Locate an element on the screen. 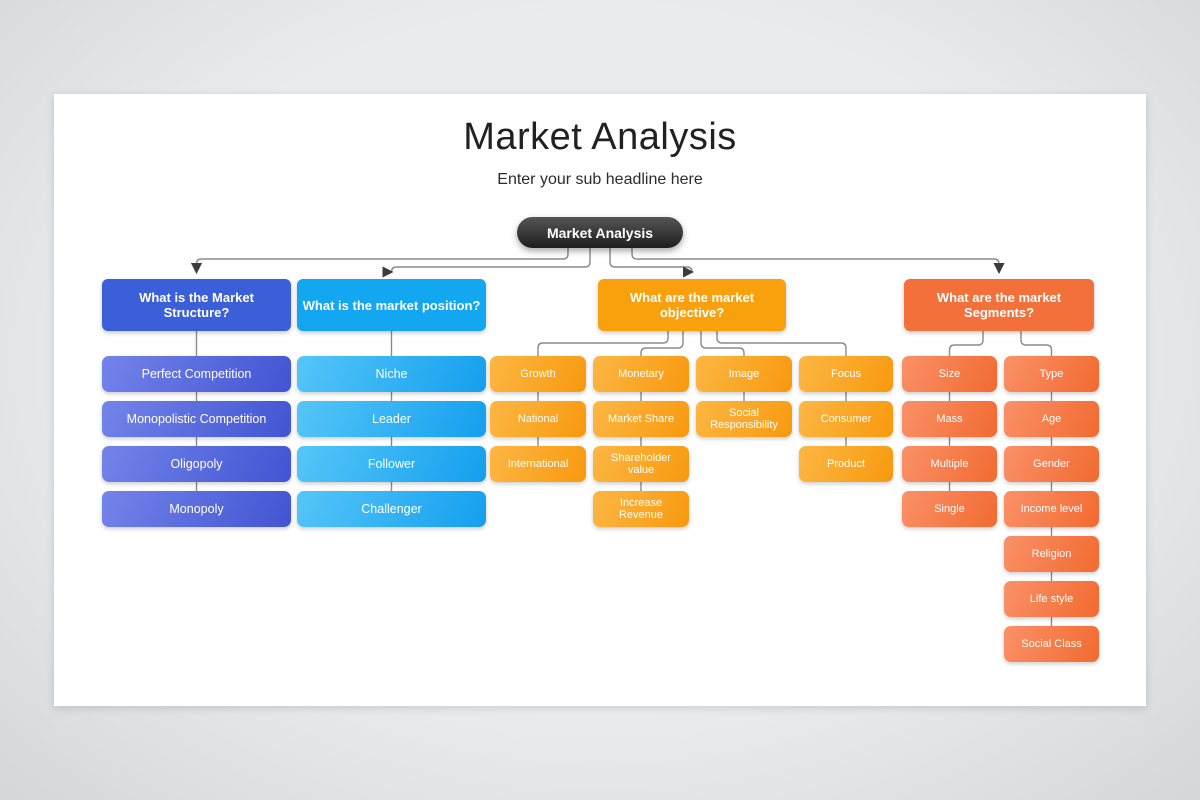 The height and width of the screenshot is (800, 1200). node-box: Monetary is located at coordinates (641, 374).